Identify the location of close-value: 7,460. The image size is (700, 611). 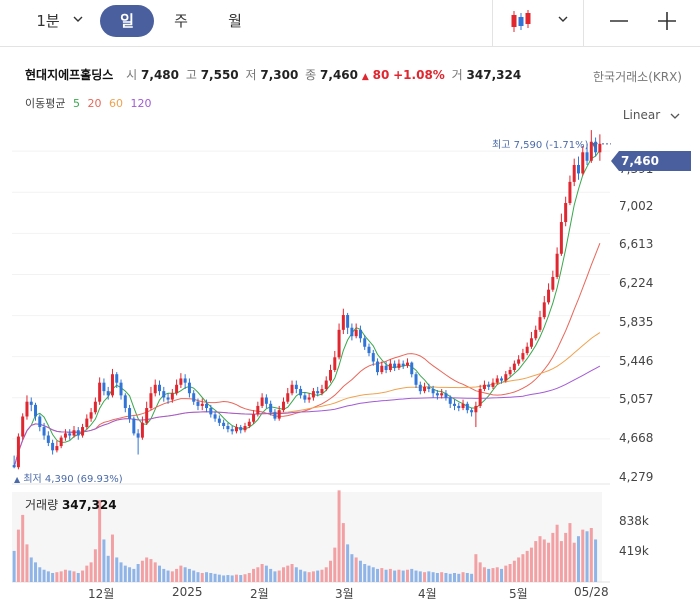
(339, 75).